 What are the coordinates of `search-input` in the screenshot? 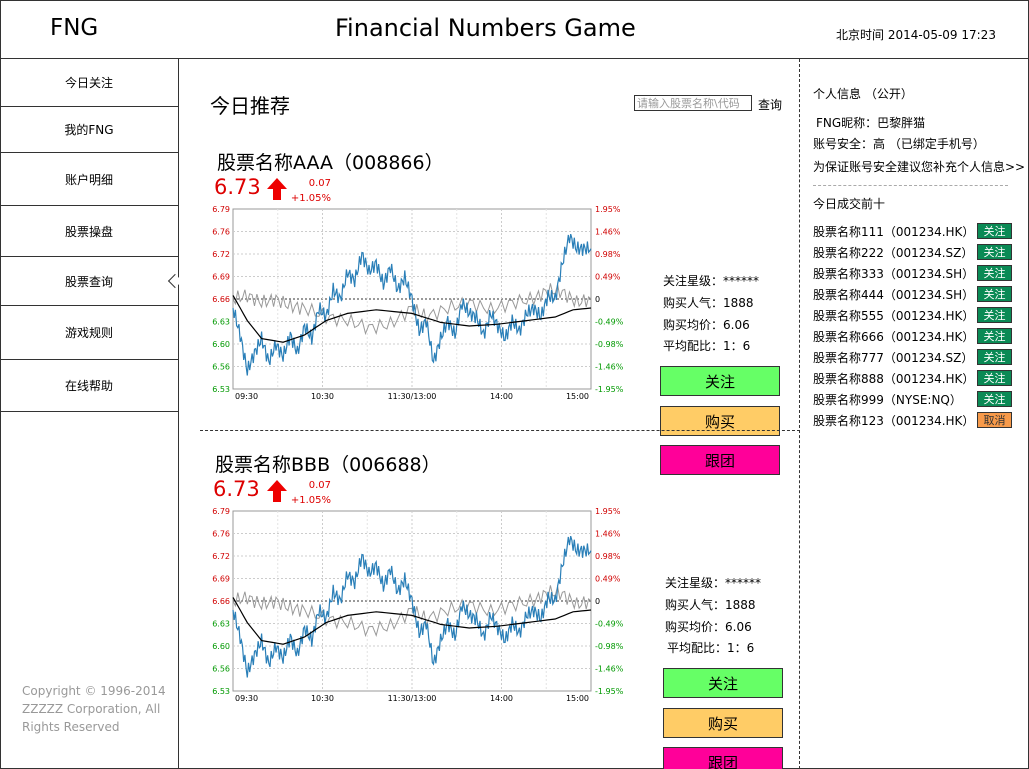 It's located at (693, 103).